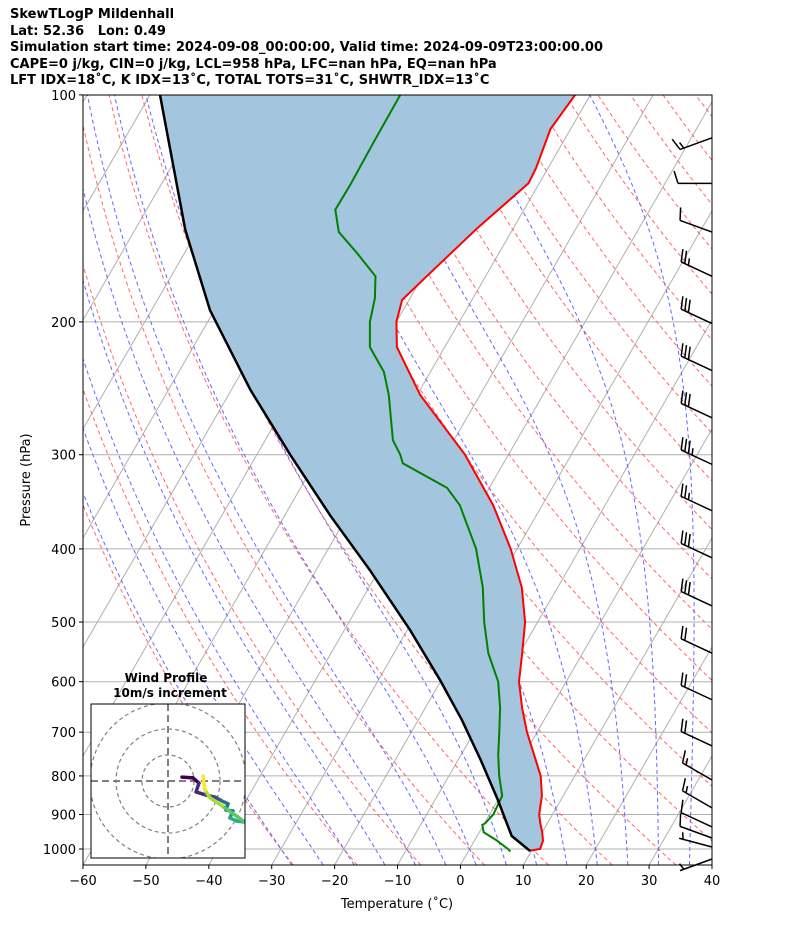 The width and height of the screenshot is (794, 937). What do you see at coordinates (334, 881) in the screenshot?
I see `x-tick-label: −20` at bounding box center [334, 881].